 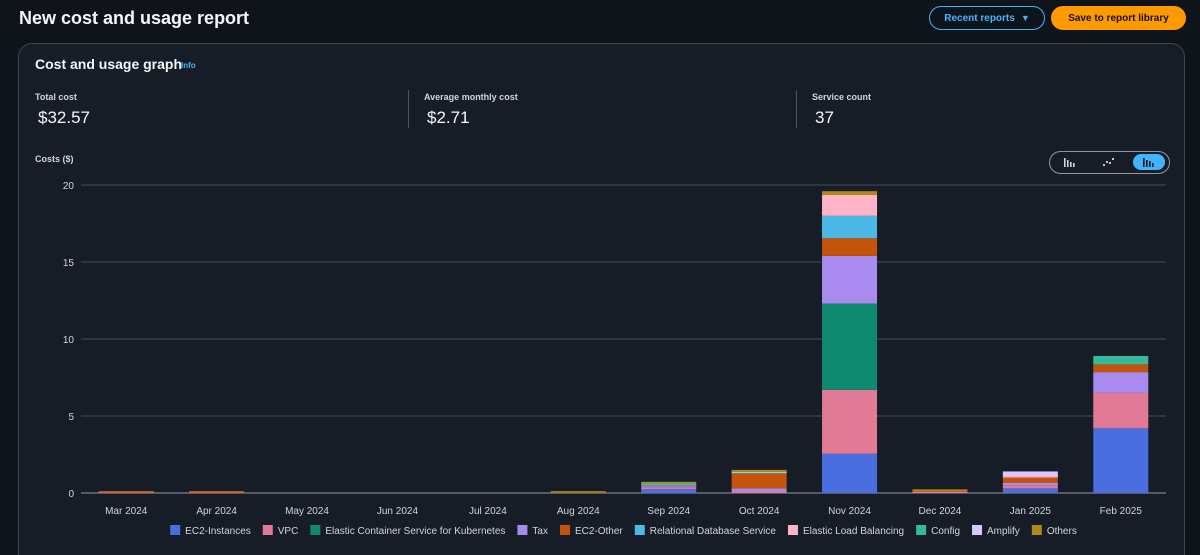 What do you see at coordinates (796, 109) in the screenshot?
I see `metric-divider` at bounding box center [796, 109].